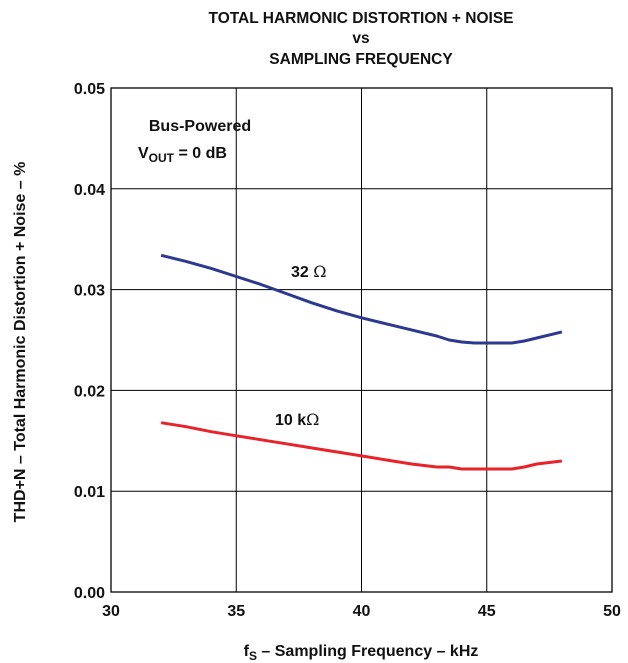  I want to click on chart-title-line-2: vs, so click(360, 38).